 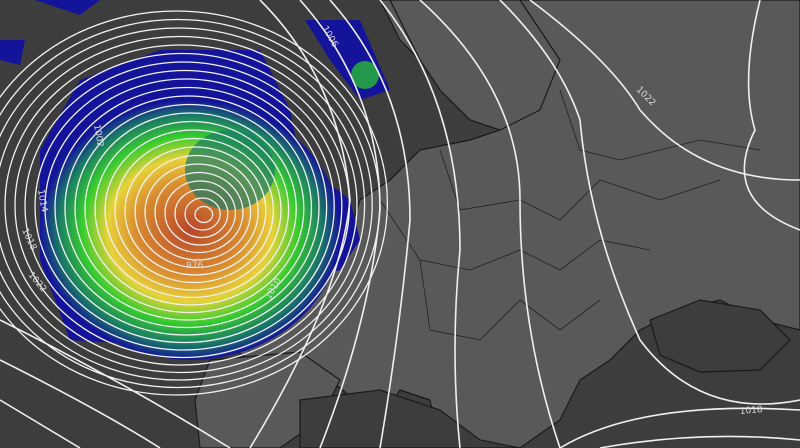 I want to click on isobar-label: 976, so click(x=194, y=266).